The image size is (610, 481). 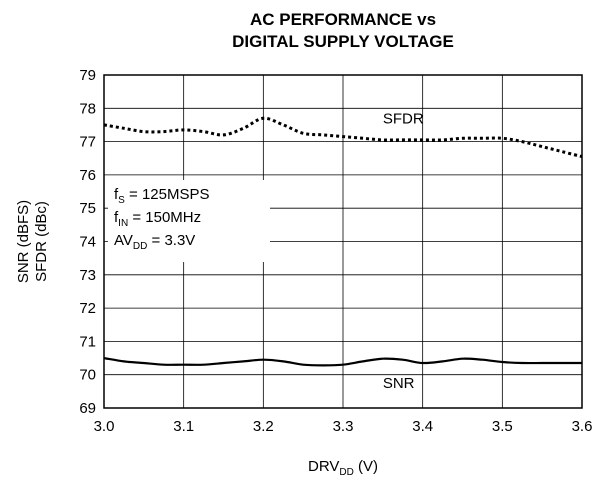 I want to click on condition-fin-main: f, so click(x=116, y=217).